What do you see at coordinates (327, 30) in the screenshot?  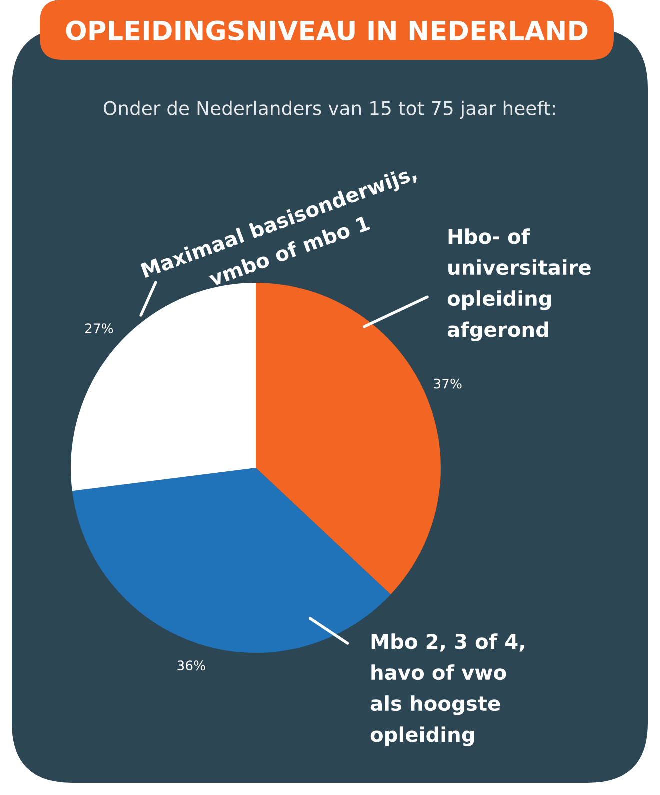 I see `chart-title: OPLEIDINGSNIVEAU IN NEDERLAND` at bounding box center [327, 30].